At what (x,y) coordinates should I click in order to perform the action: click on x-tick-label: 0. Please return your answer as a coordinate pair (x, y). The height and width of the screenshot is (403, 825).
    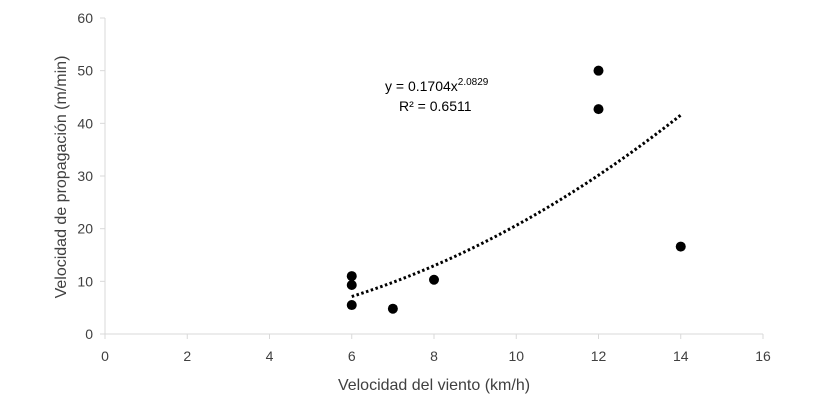
    Looking at the image, I should click on (105, 356).